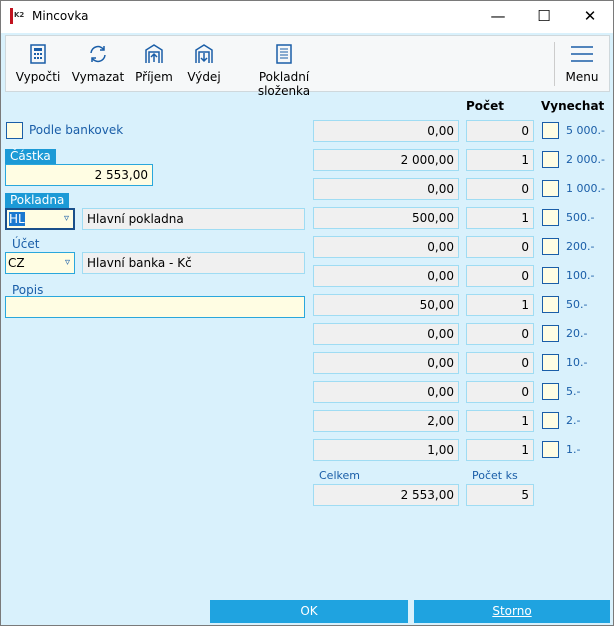 The height and width of the screenshot is (626, 614). I want to click on calculate-label: Vypočti, so click(38, 77).